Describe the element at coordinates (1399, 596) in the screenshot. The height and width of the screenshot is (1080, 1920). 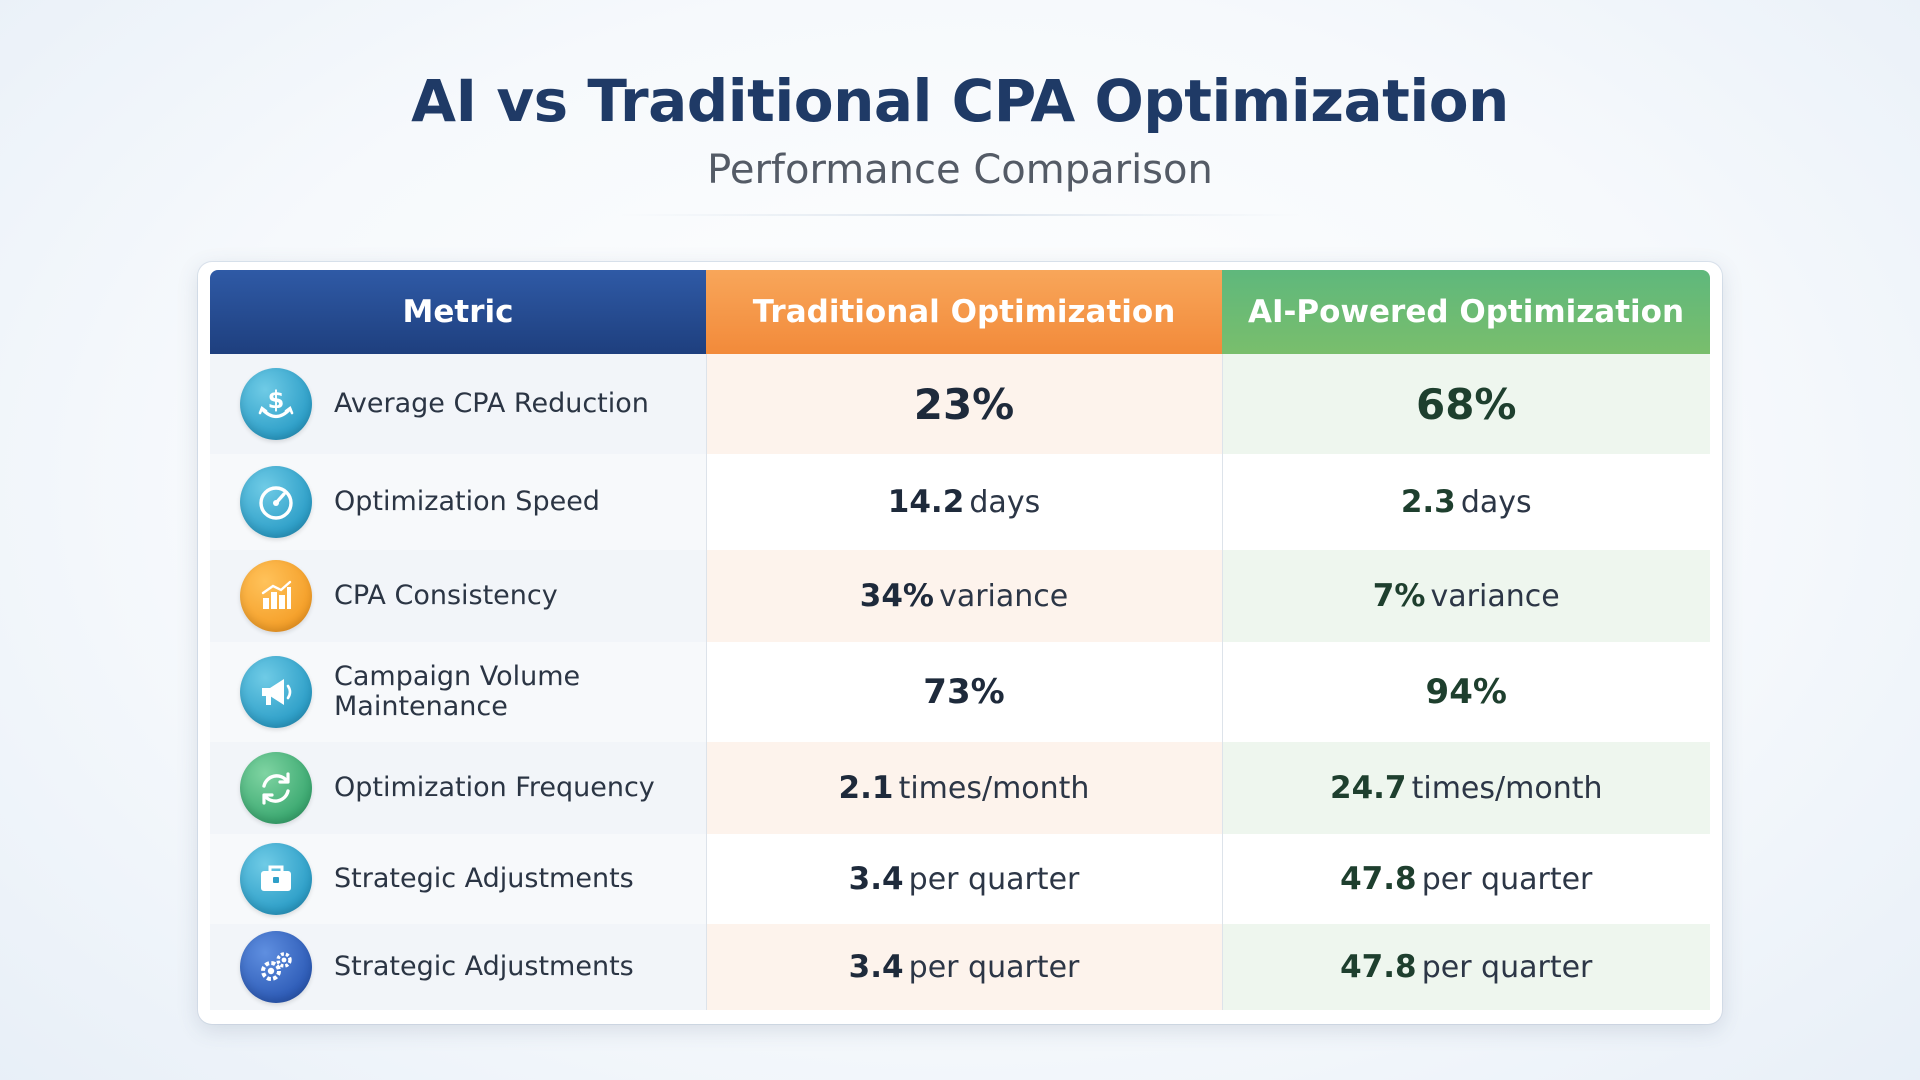
I see `ai-value: 7%` at that location.